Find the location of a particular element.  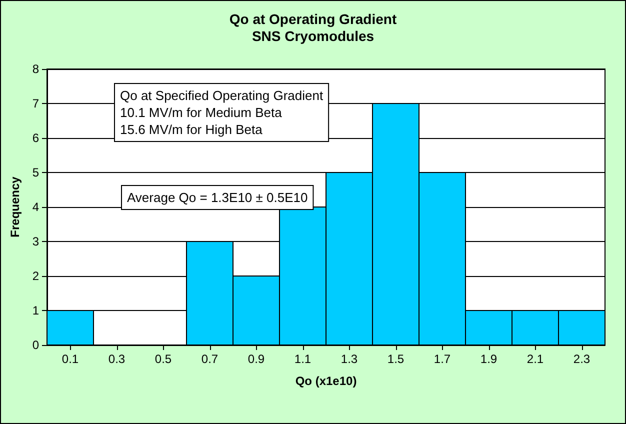

x-tick-label: 0.7 is located at coordinates (209, 359).